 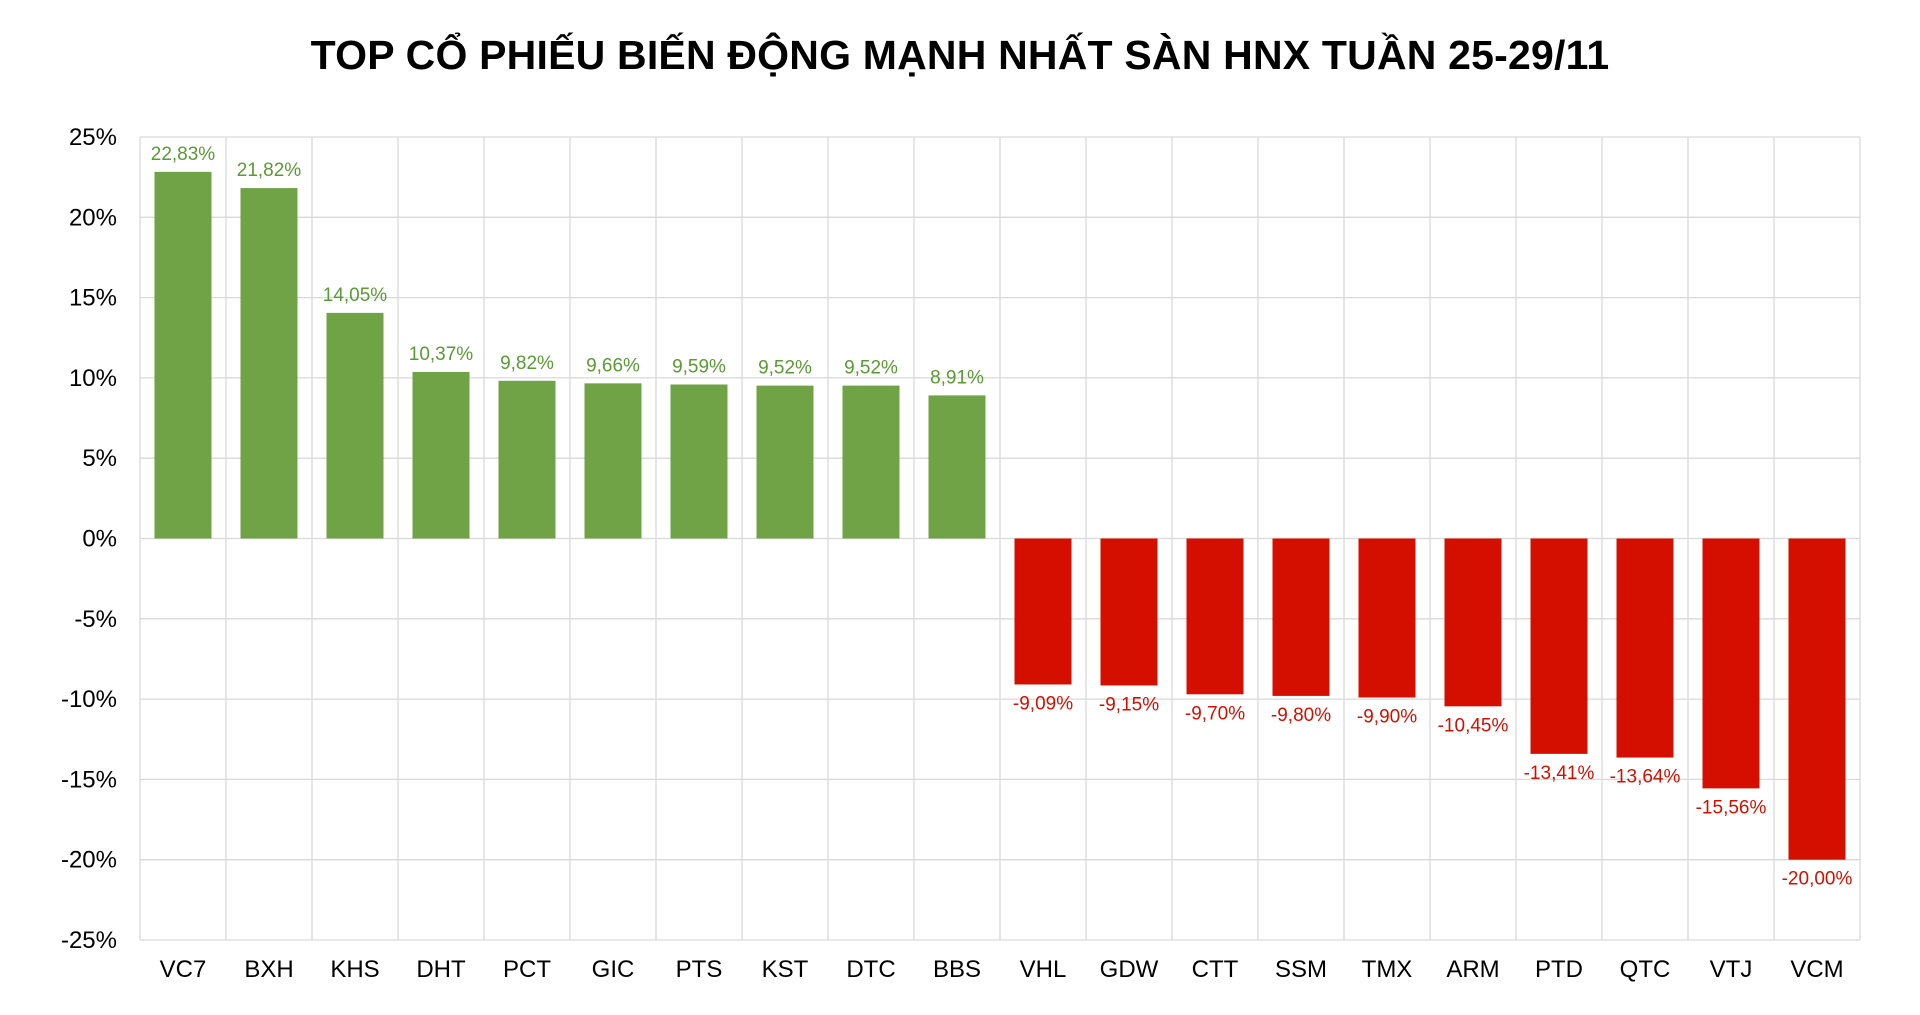 What do you see at coordinates (1473, 725) in the screenshot?
I see `data-label: -10,45%` at bounding box center [1473, 725].